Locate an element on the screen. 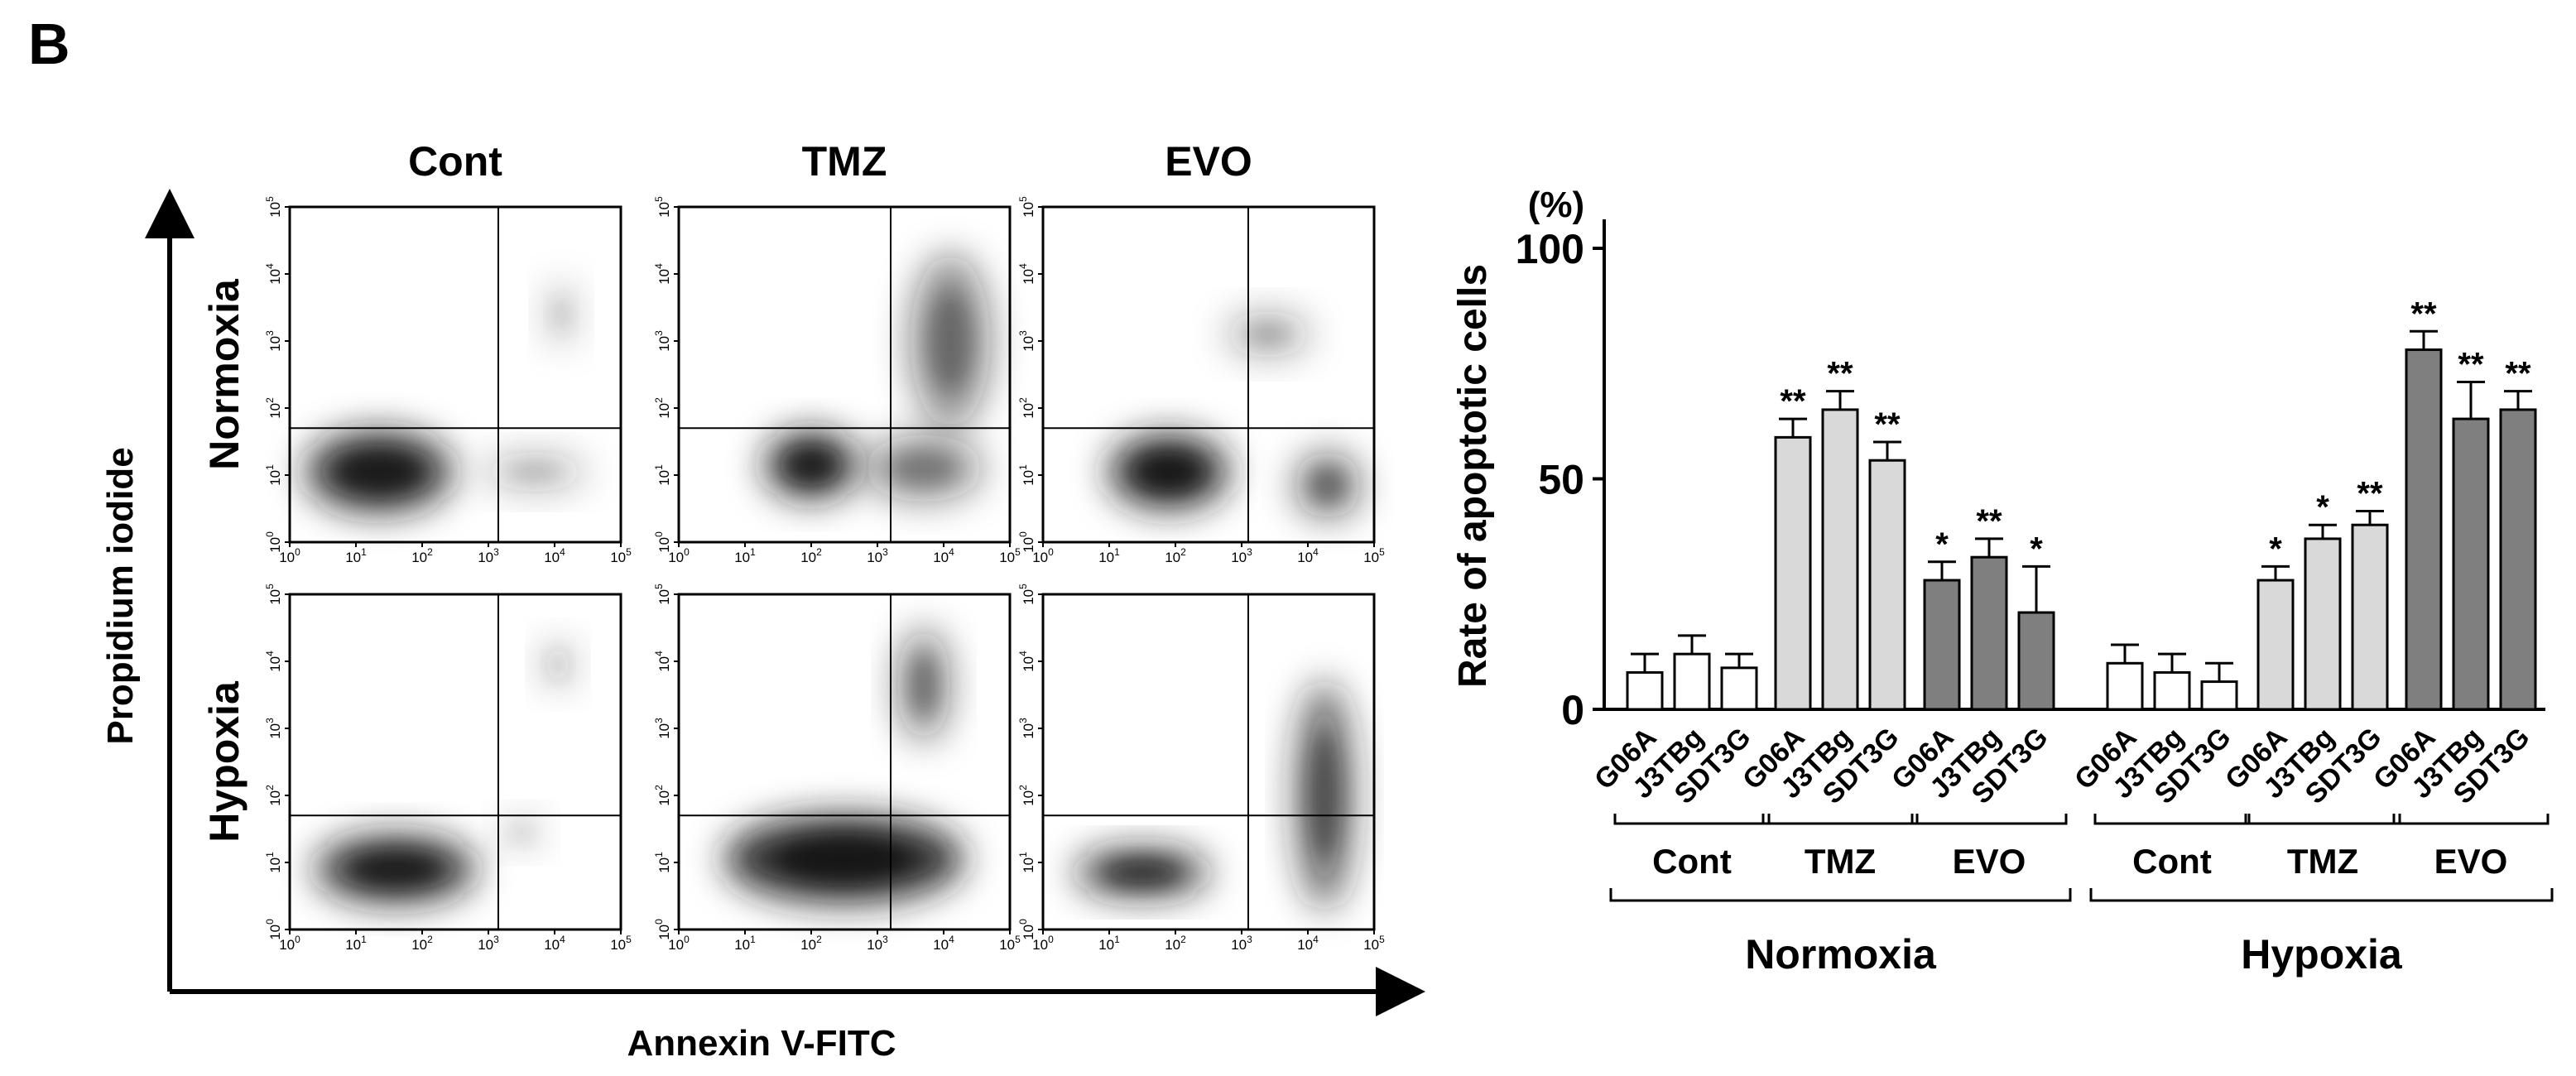 This screenshot has width=2576, height=1076. flow-y-tick-label: 10⁴ is located at coordinates (662, 661).